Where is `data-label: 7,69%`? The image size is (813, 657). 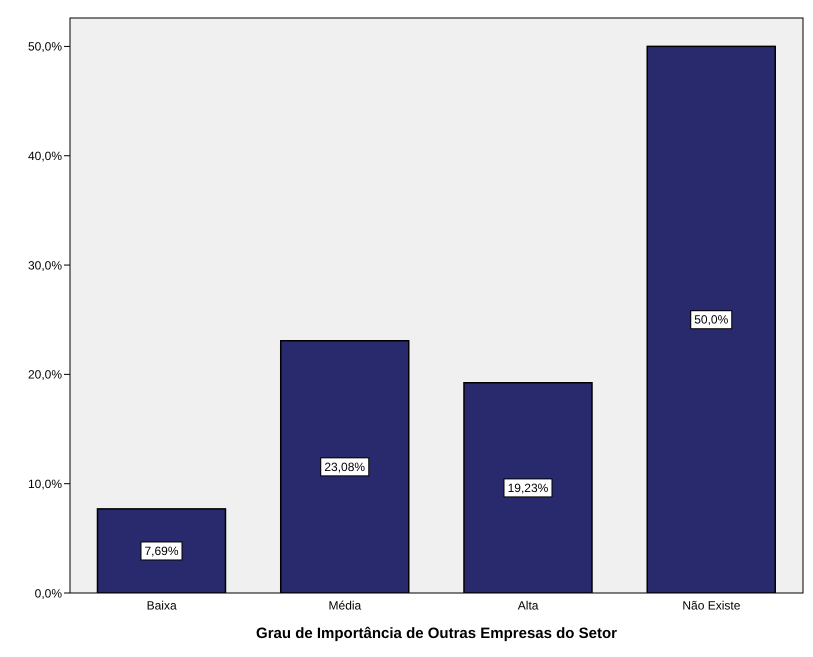 data-label: 7,69% is located at coordinates (161, 551).